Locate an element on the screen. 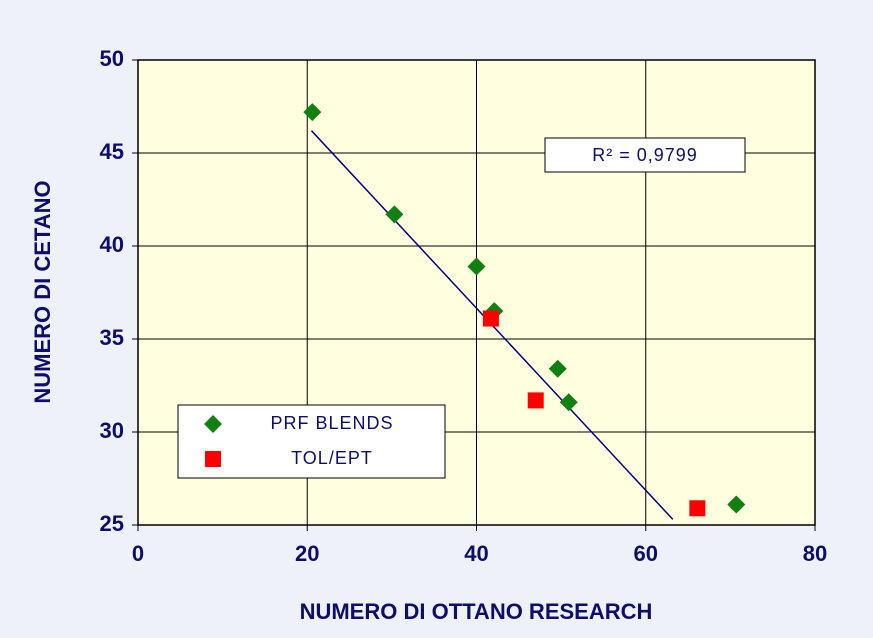 The width and height of the screenshot is (873, 638). y-tick-label: 35 is located at coordinates (112, 337).